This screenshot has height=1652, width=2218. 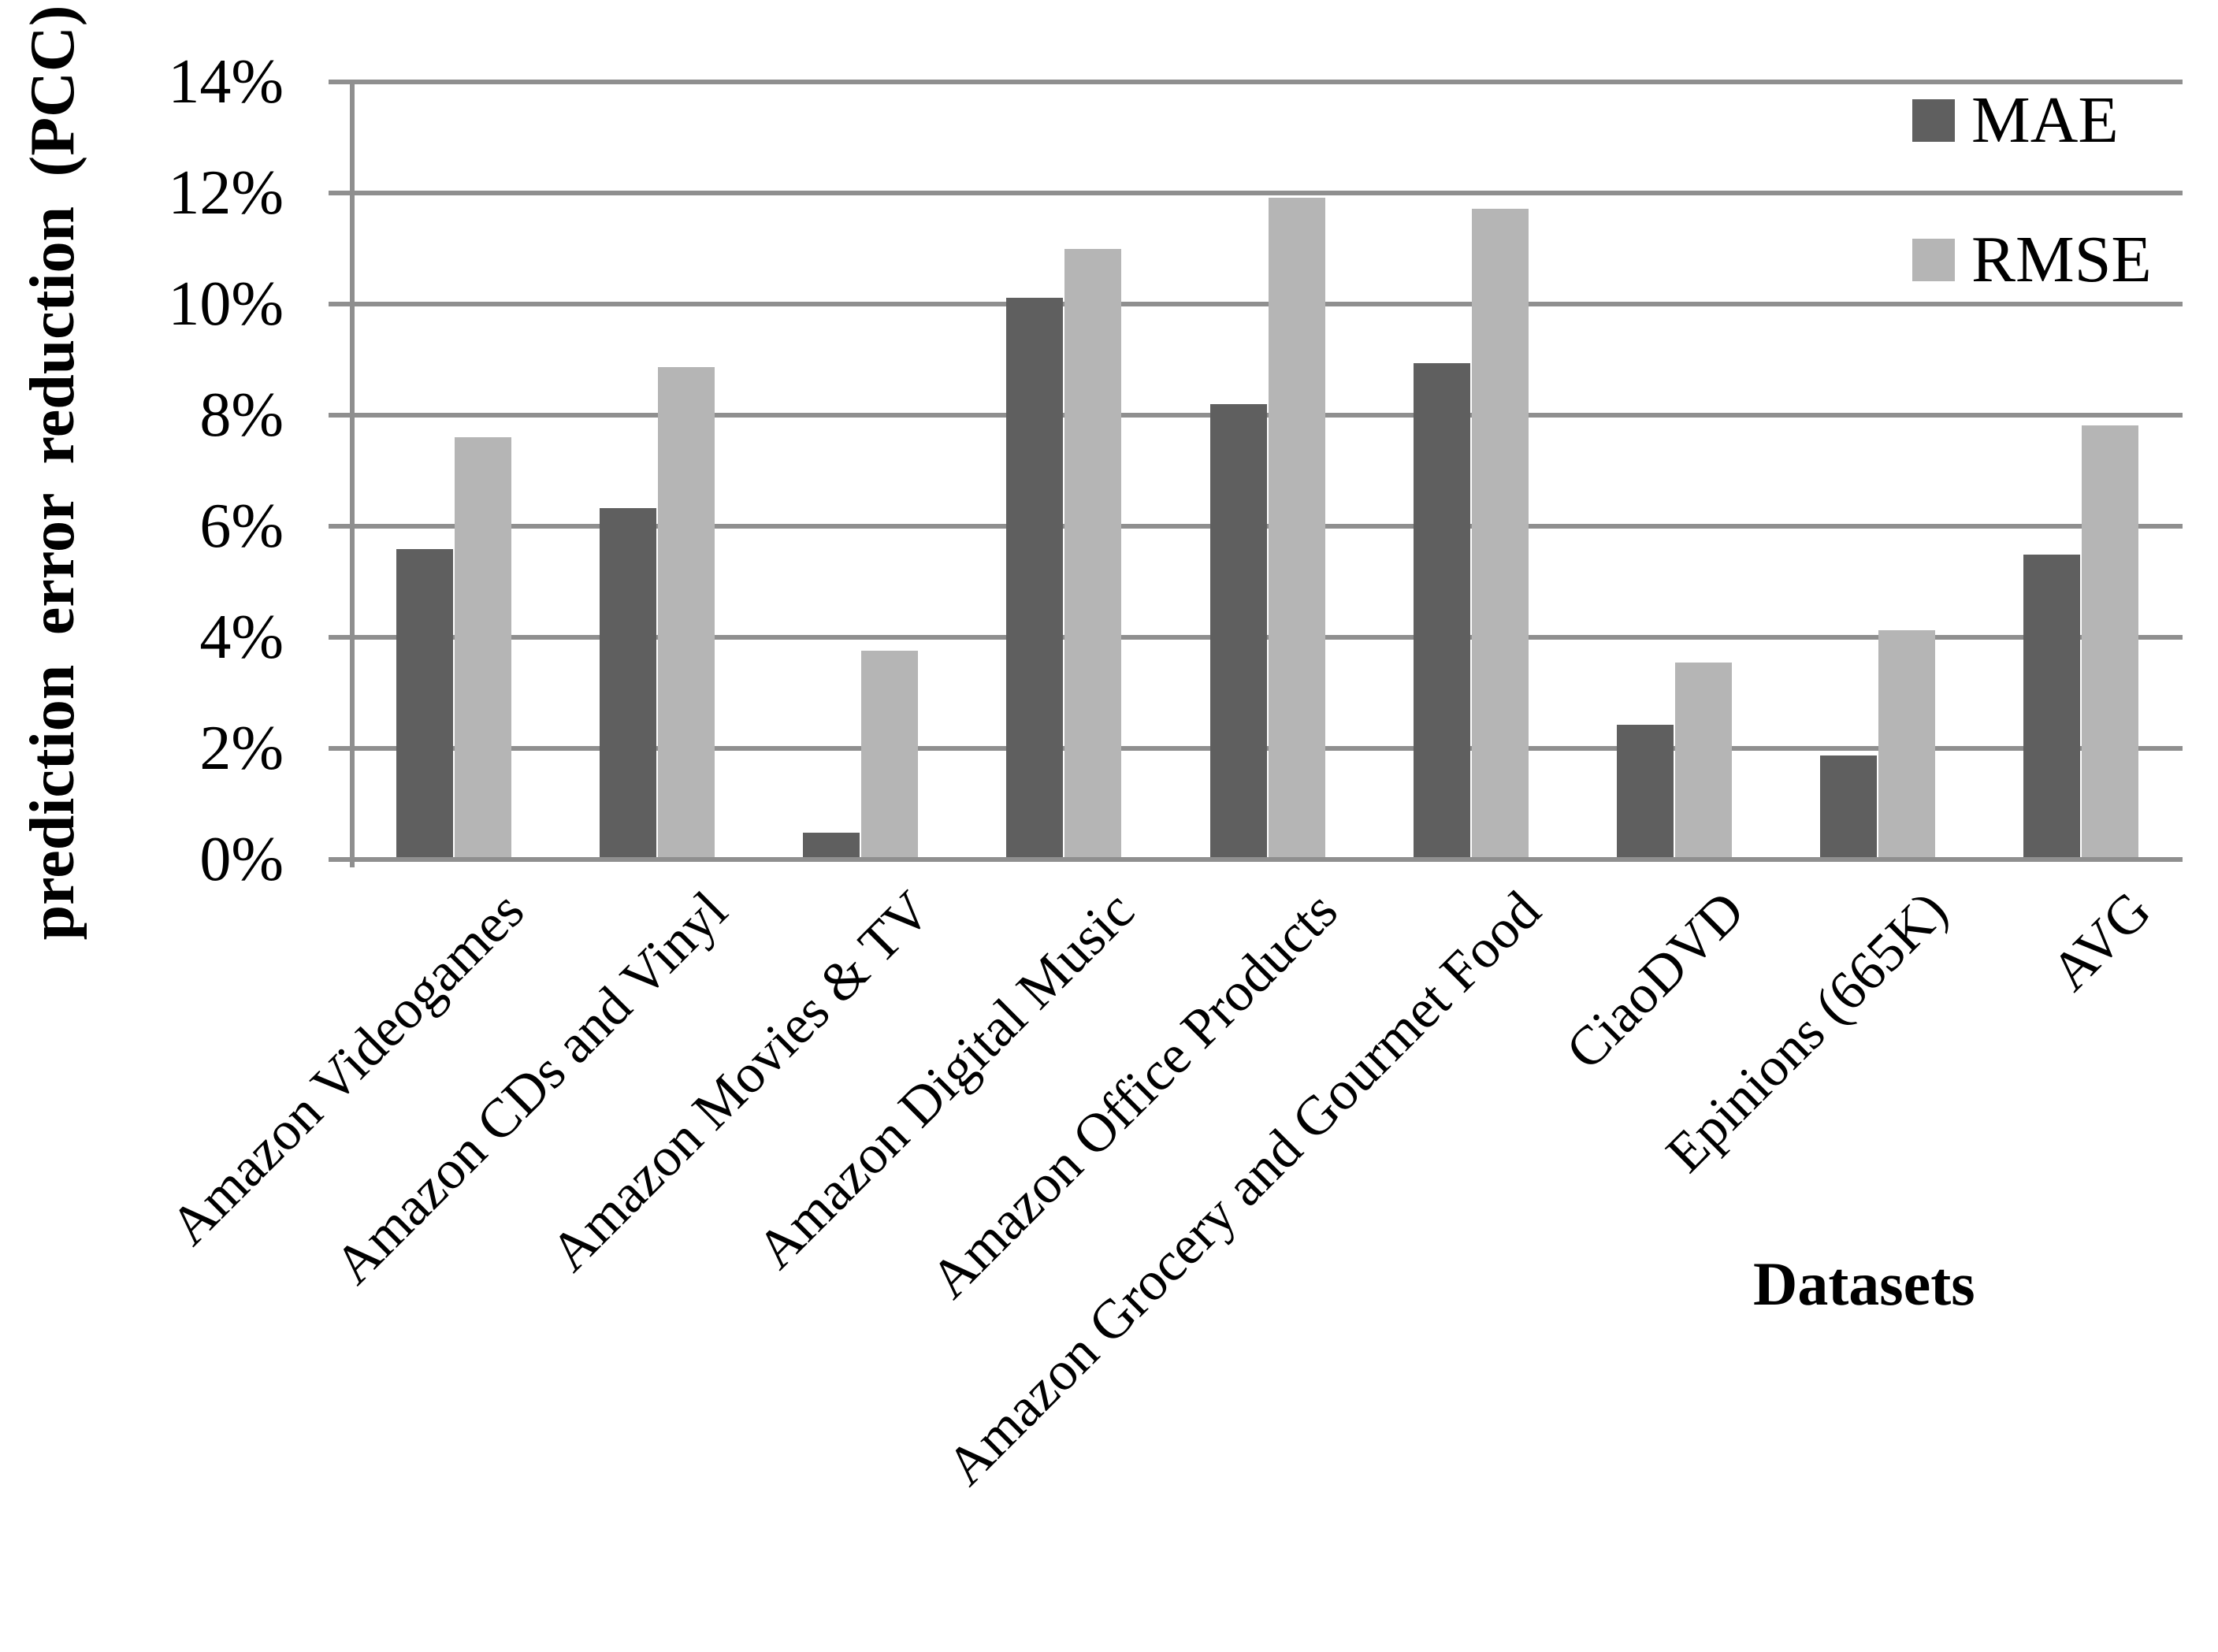 What do you see at coordinates (241, 415) in the screenshot?
I see `y-tick-label-8: 8%` at bounding box center [241, 415].